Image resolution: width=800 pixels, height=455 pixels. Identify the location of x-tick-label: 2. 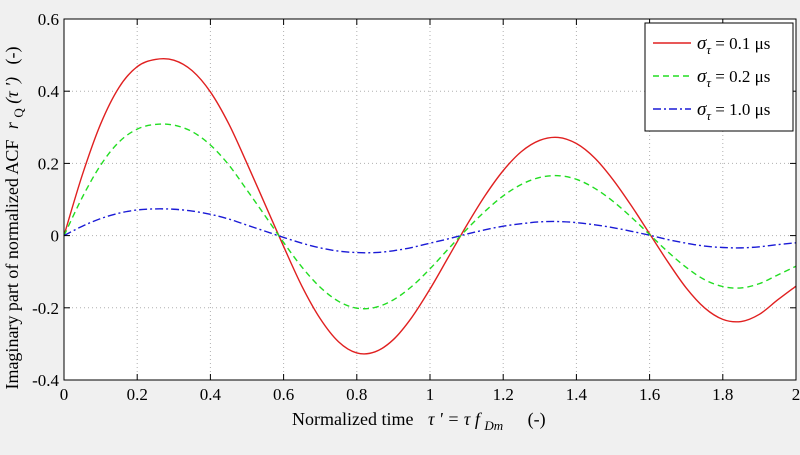
(796, 394).